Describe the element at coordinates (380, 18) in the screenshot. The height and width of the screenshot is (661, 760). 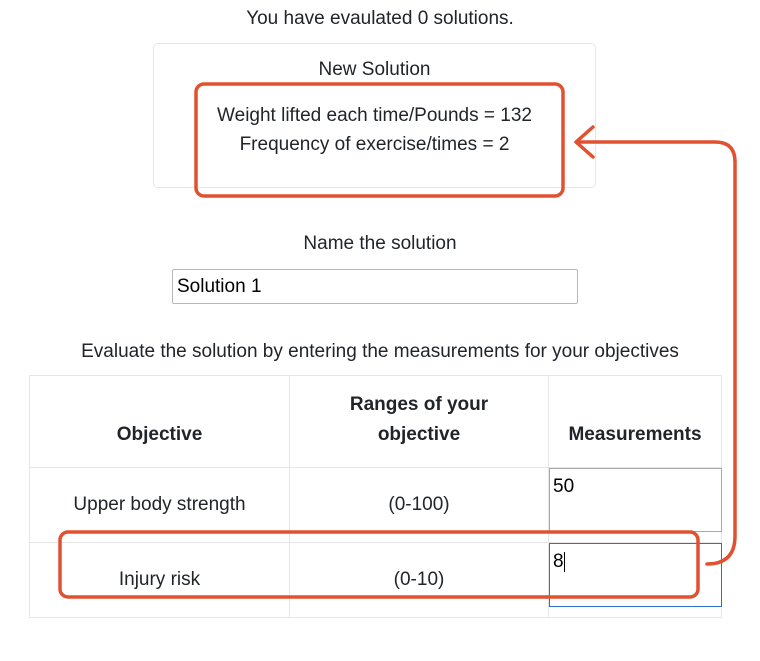
I see `evaluated-count-text: You have evaulated 0 solutions.` at that location.